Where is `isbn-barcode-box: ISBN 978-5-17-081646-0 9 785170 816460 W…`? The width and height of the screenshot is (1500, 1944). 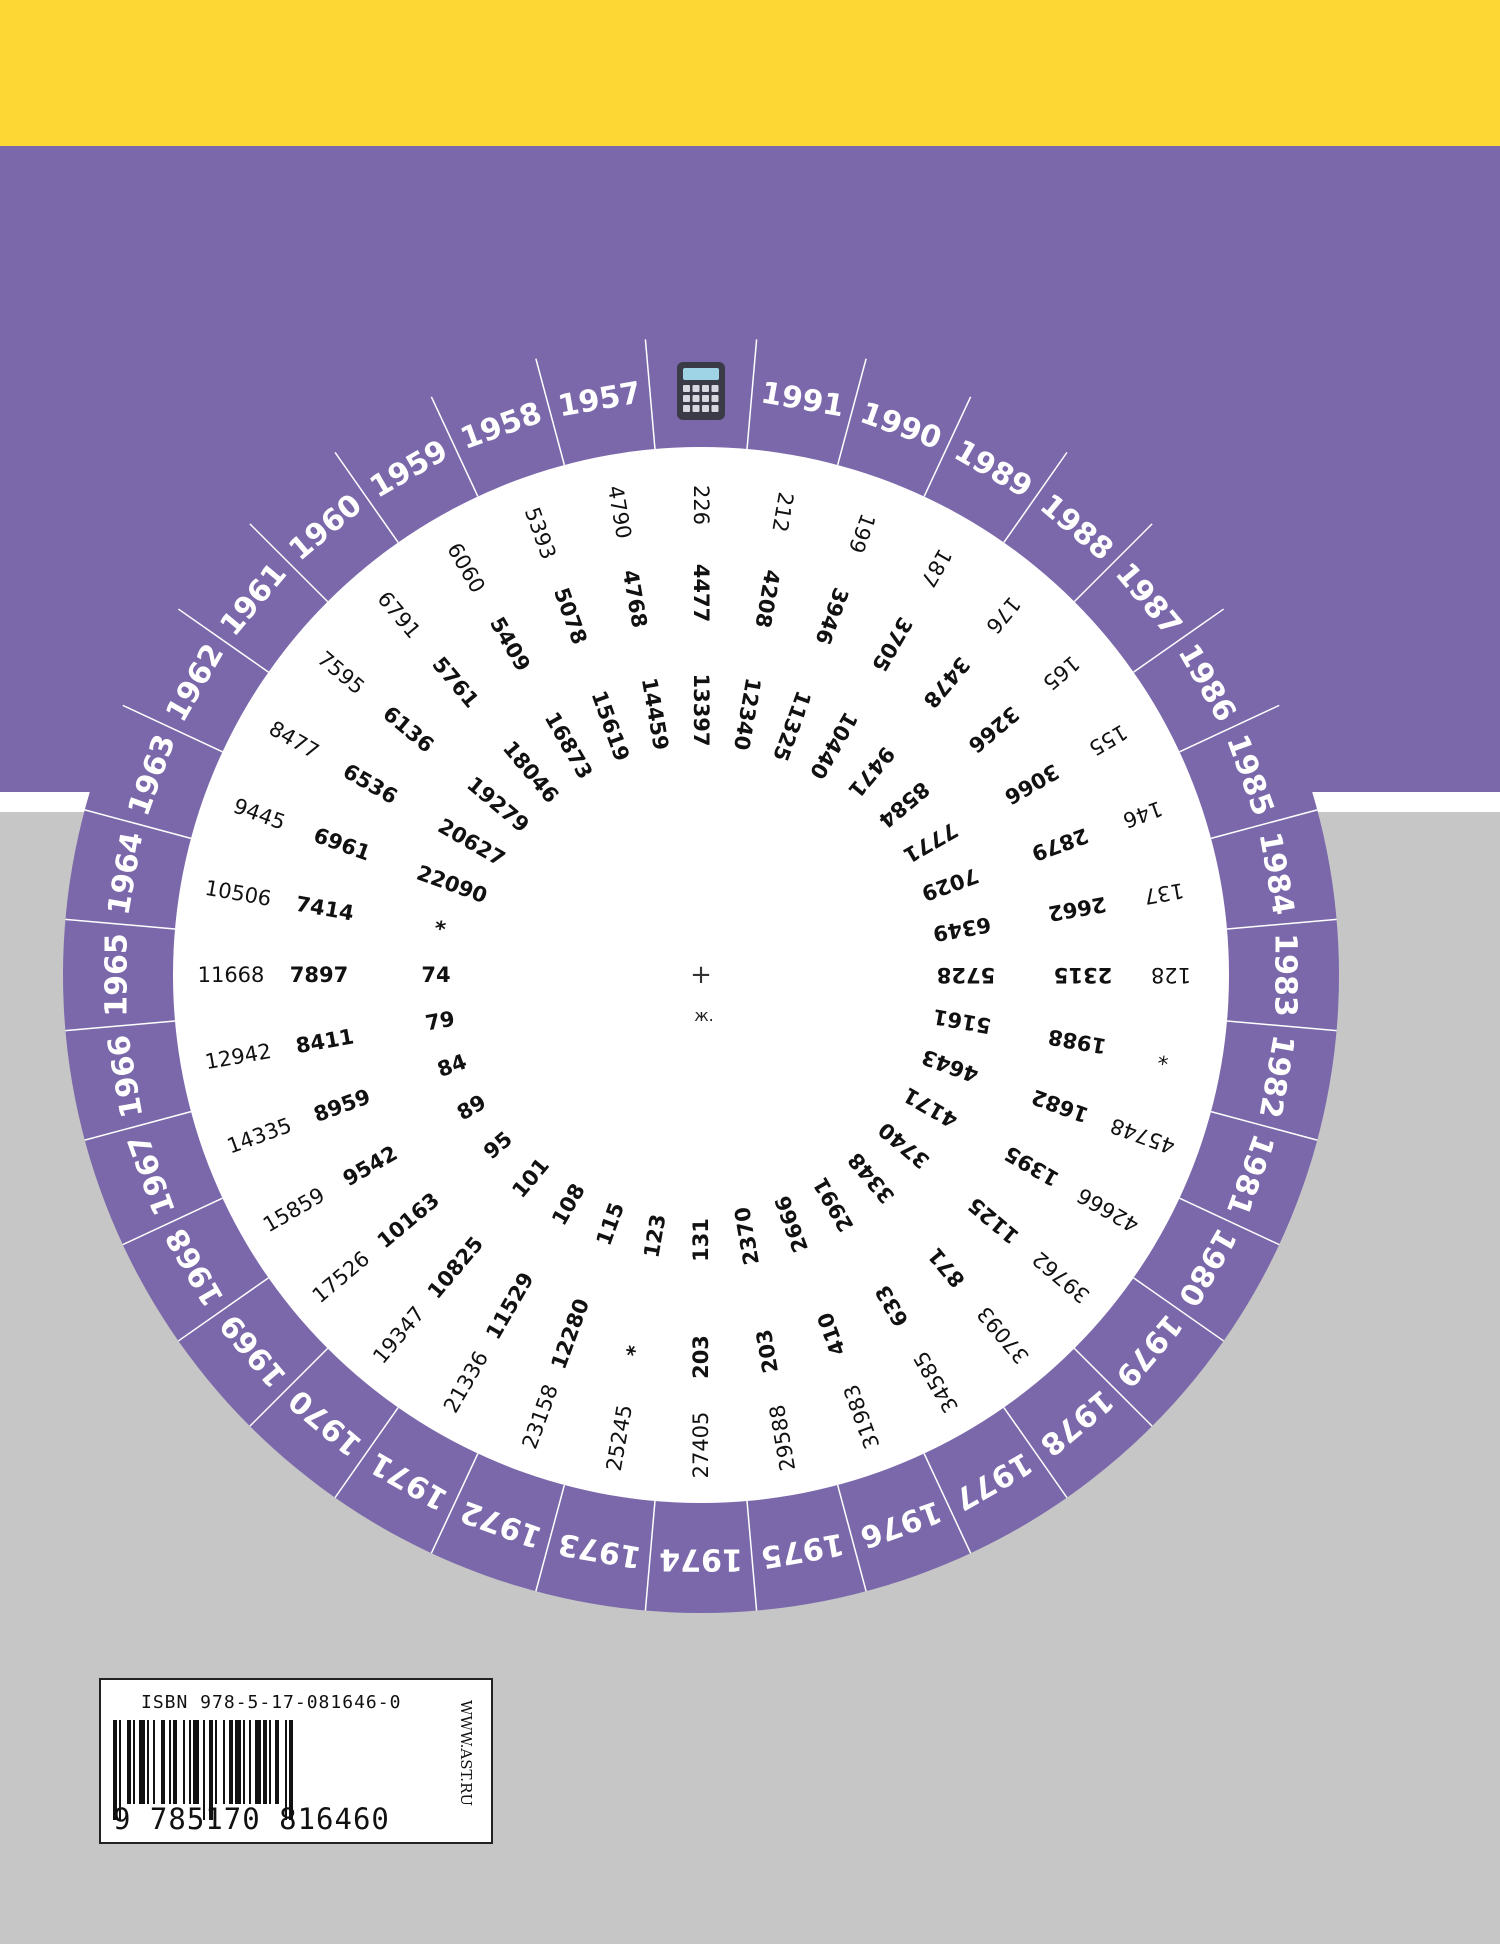
isbn-barcode-box: ISBN 978-5-17-081646-0 9 785170 816460 W… is located at coordinates (296, 1761).